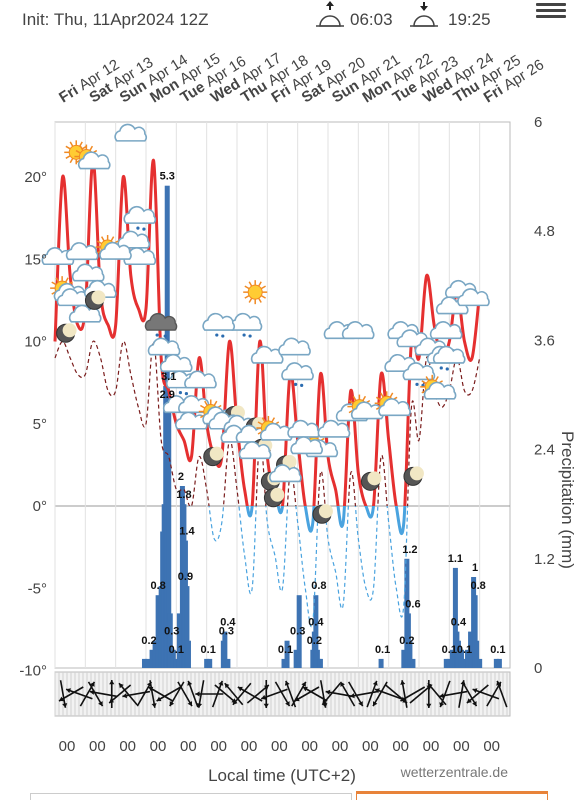 The height and width of the screenshot is (800, 578). I want to click on y2-tick-label: 0, so click(538, 668).